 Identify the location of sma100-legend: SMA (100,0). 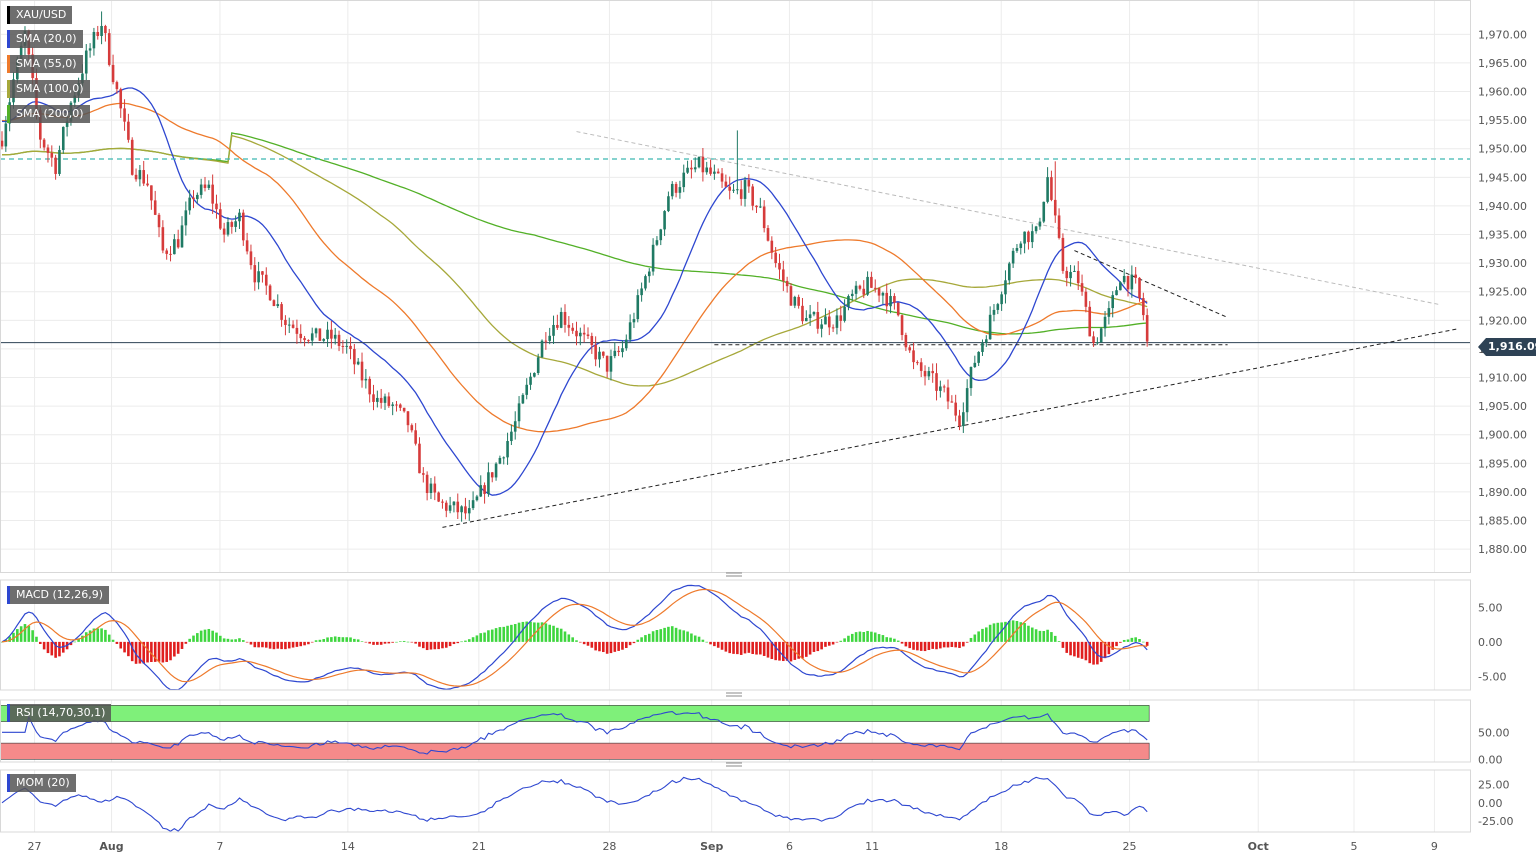
(48, 89).